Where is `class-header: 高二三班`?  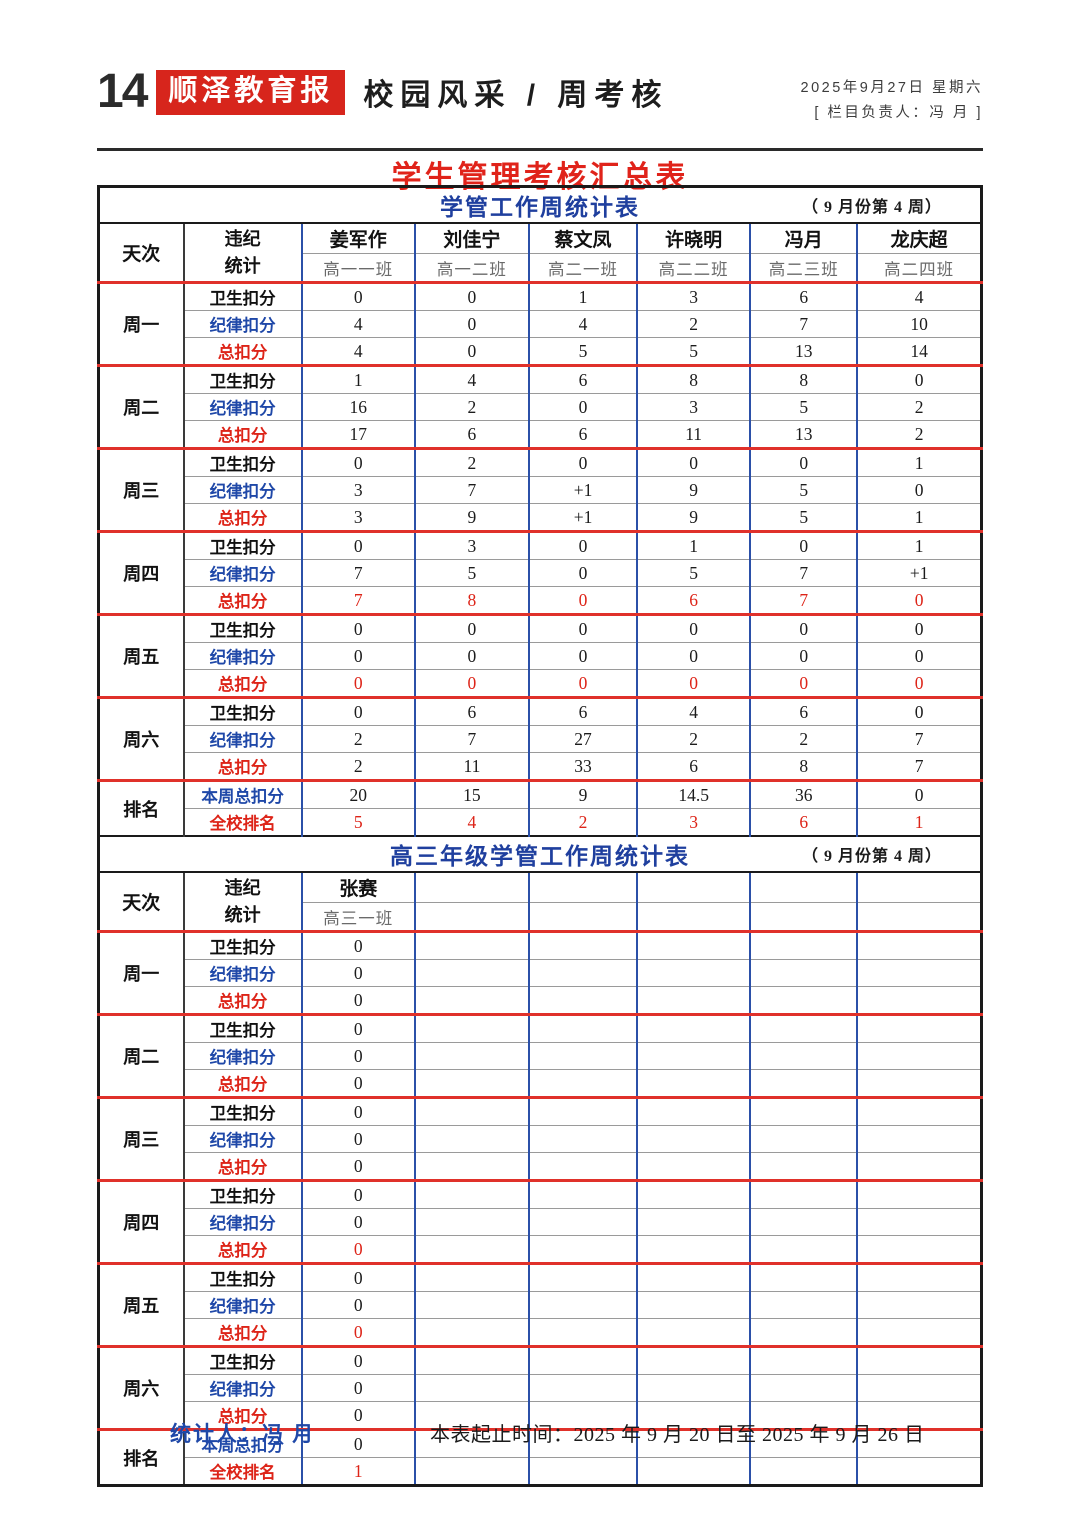
class-header: 高二三班 is located at coordinates (803, 268).